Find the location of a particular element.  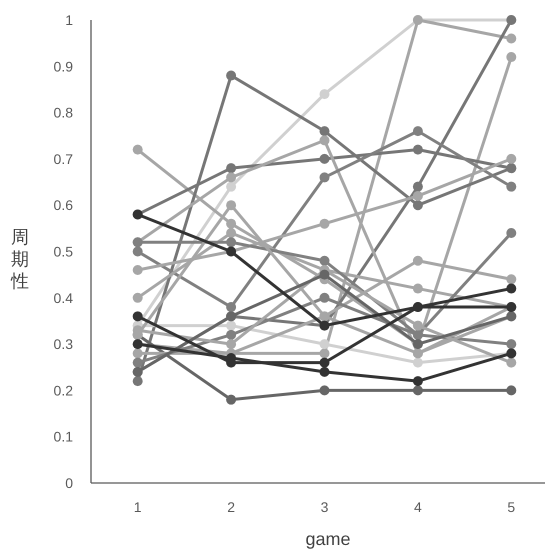

y-tick-label: 0.7 is located at coordinates (64, 158).